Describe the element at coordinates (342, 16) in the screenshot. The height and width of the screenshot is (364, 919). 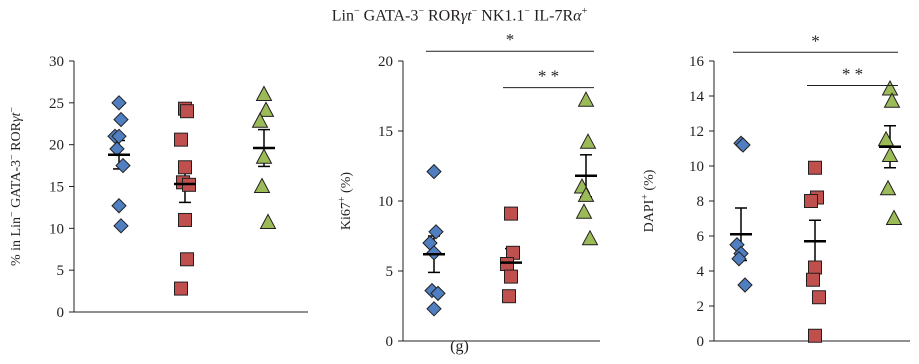
I see `figure-title-part: Lin` at that location.